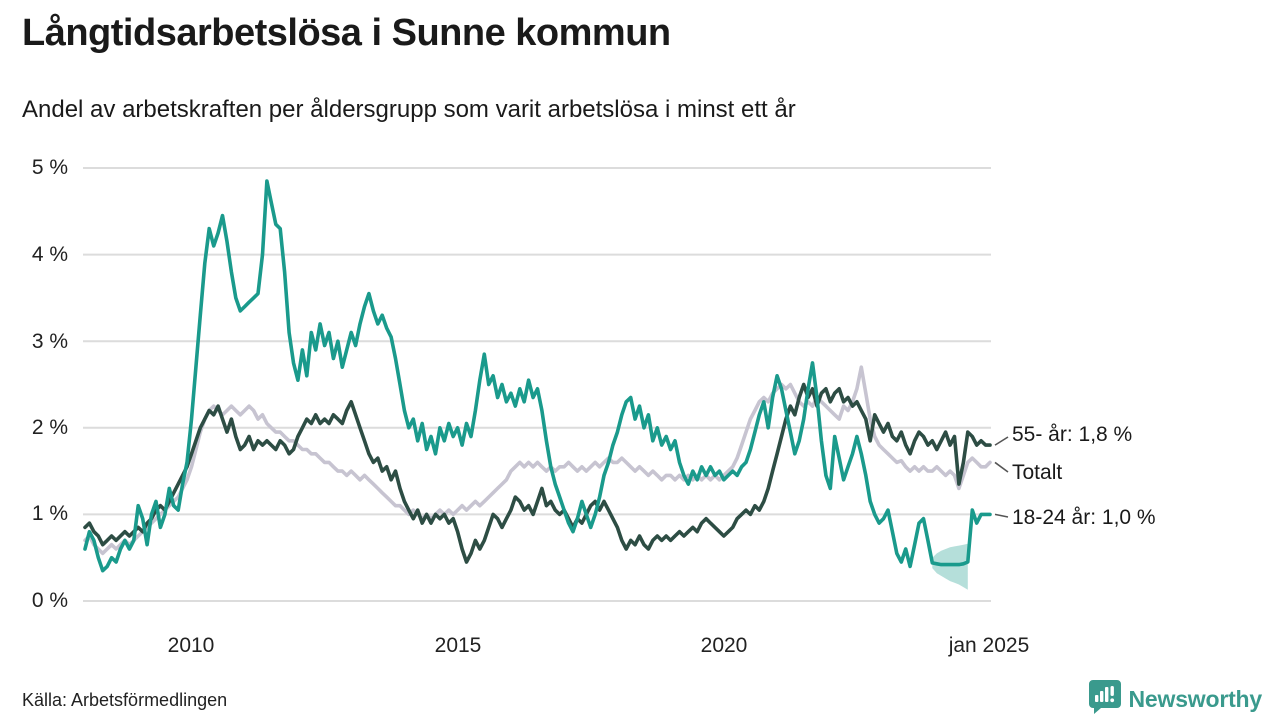 The height and width of the screenshot is (720, 1280). What do you see at coordinates (191, 645) in the screenshot?
I see `x-axis-tick-2010: 2010` at bounding box center [191, 645].